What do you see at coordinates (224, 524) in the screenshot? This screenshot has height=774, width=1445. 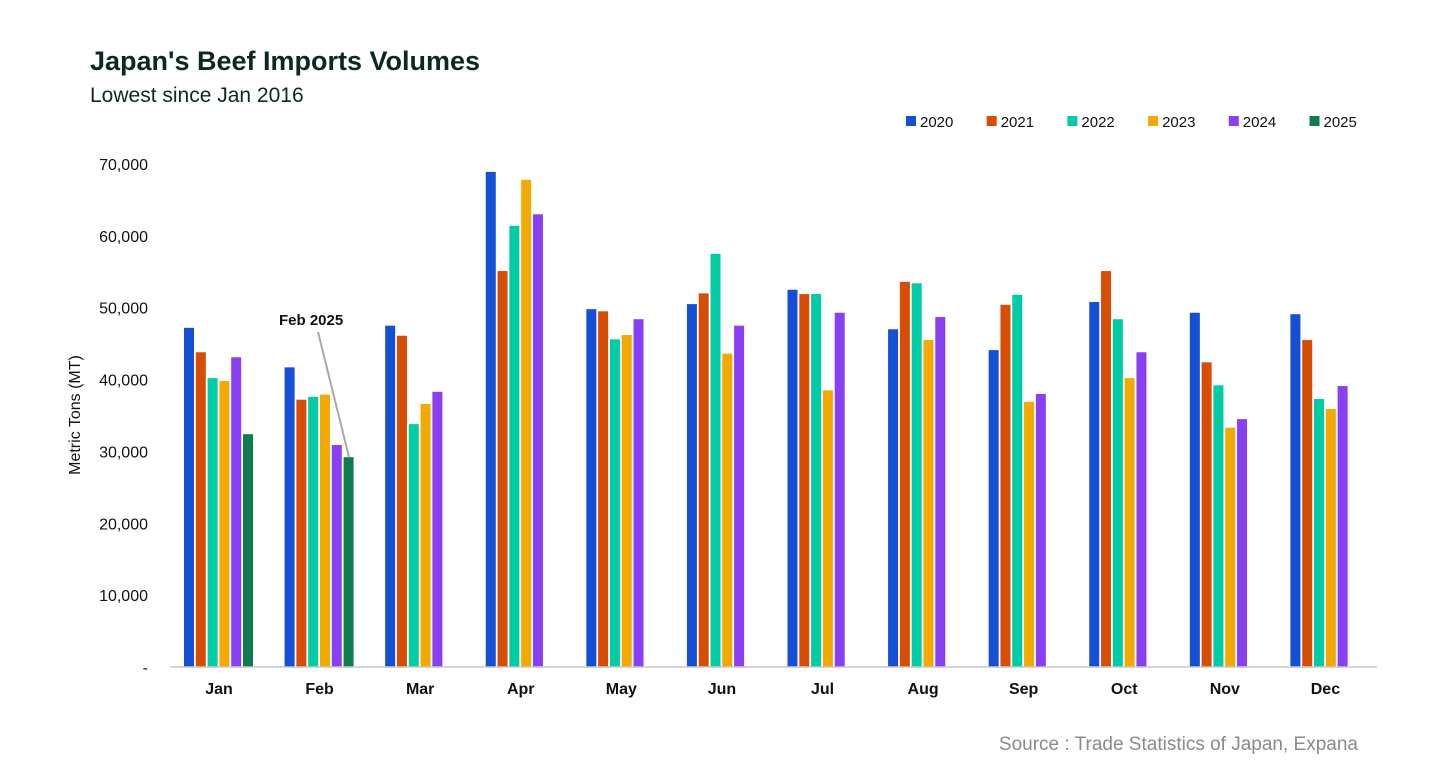 I see `bar-jan-2023` at bounding box center [224, 524].